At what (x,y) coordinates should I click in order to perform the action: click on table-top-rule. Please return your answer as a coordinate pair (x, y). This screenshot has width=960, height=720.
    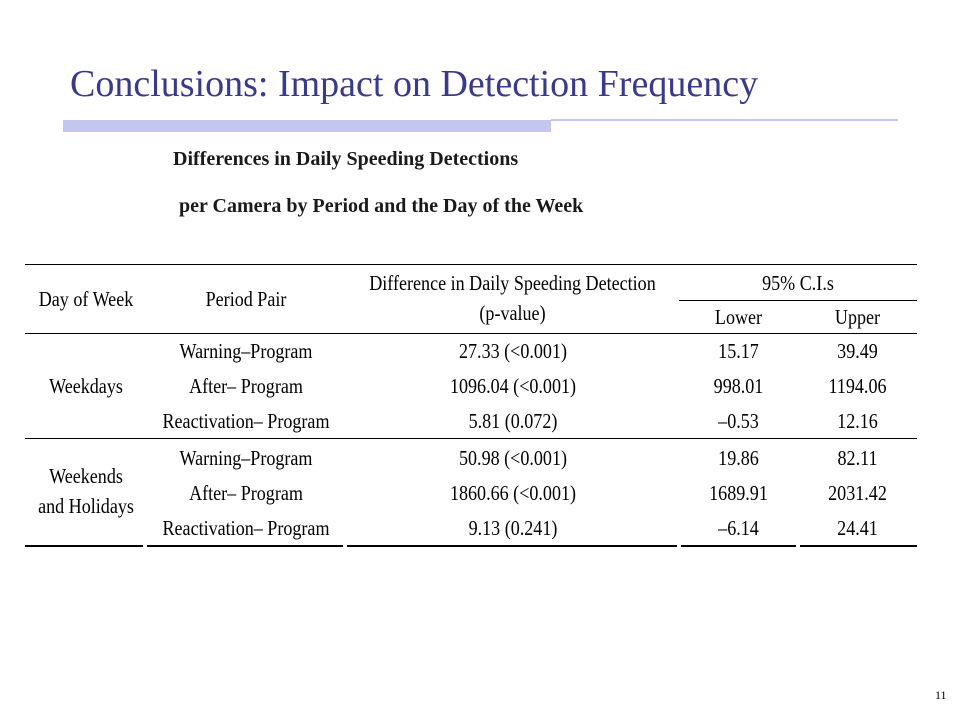
    Looking at the image, I should click on (471, 264).